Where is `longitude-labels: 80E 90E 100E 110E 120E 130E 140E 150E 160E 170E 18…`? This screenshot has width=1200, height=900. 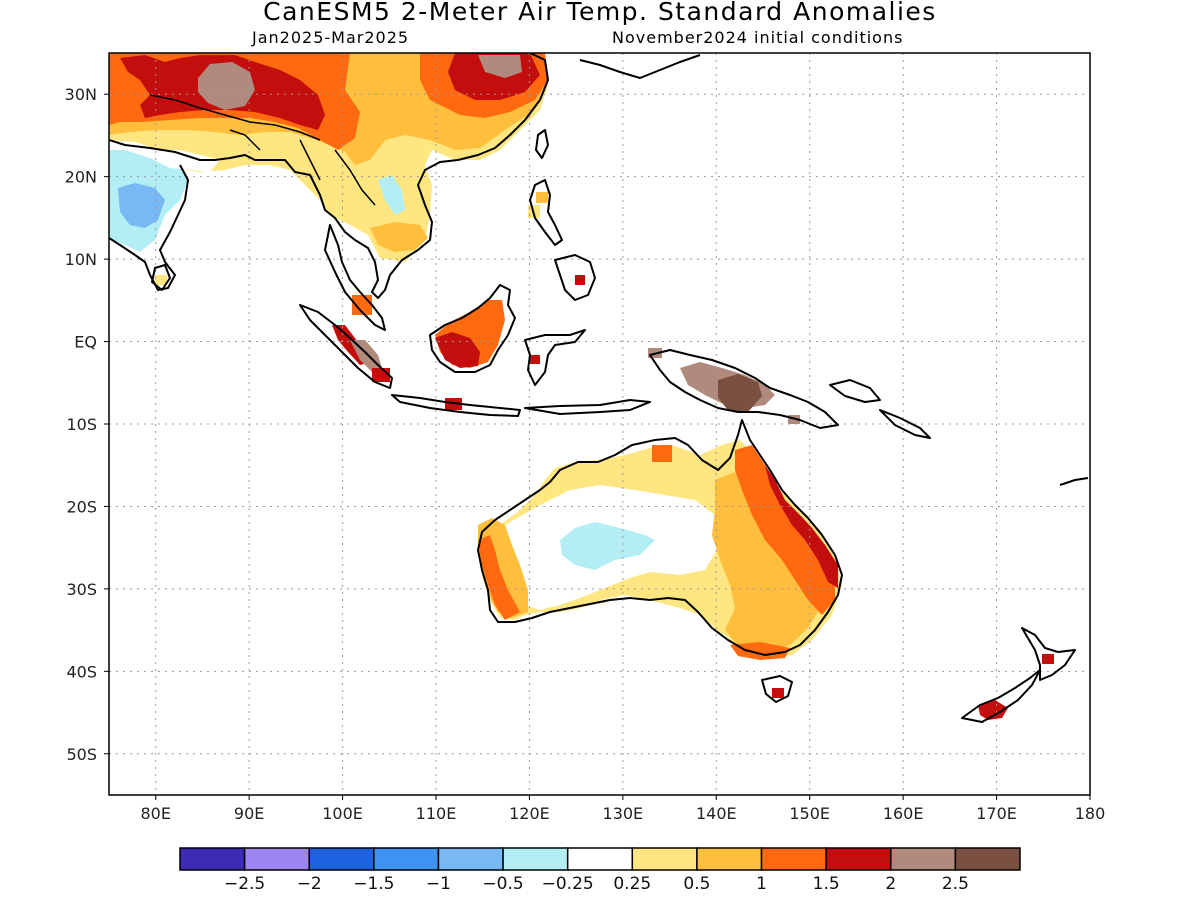 longitude-labels: 80E 90E 100E 110E 120E 130E 140E 150E 160E 170E 18… is located at coordinates (622, 809).